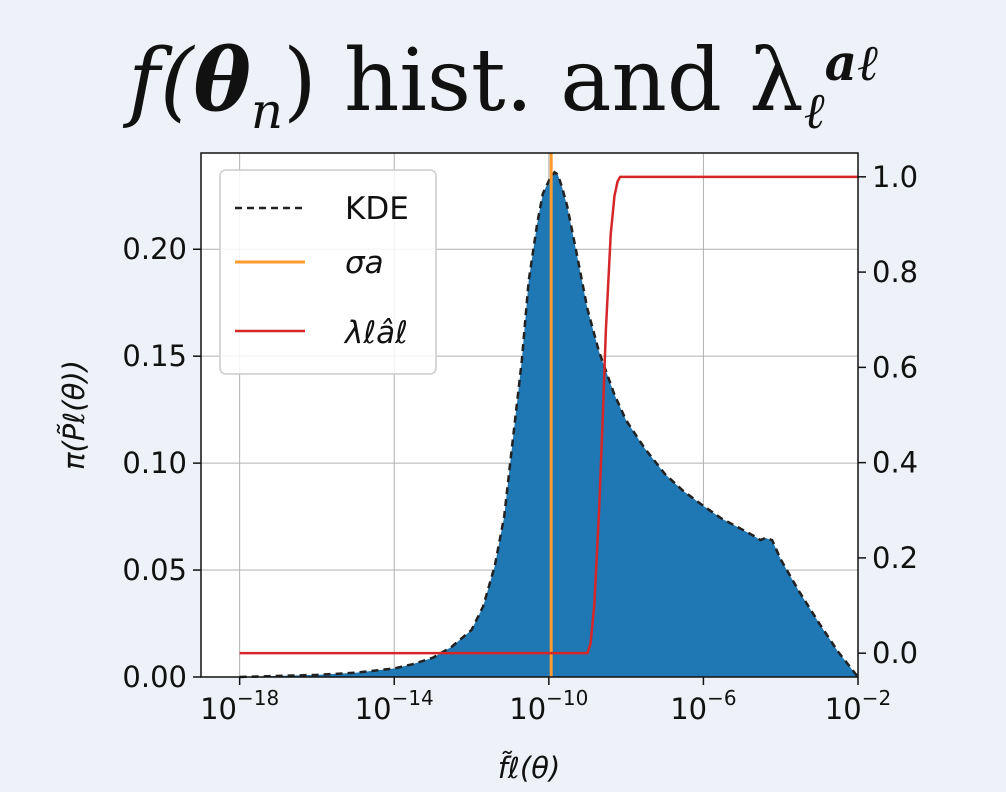  What do you see at coordinates (895, 463) in the screenshot?
I see `y2-tick-label: 0.4` at bounding box center [895, 463].